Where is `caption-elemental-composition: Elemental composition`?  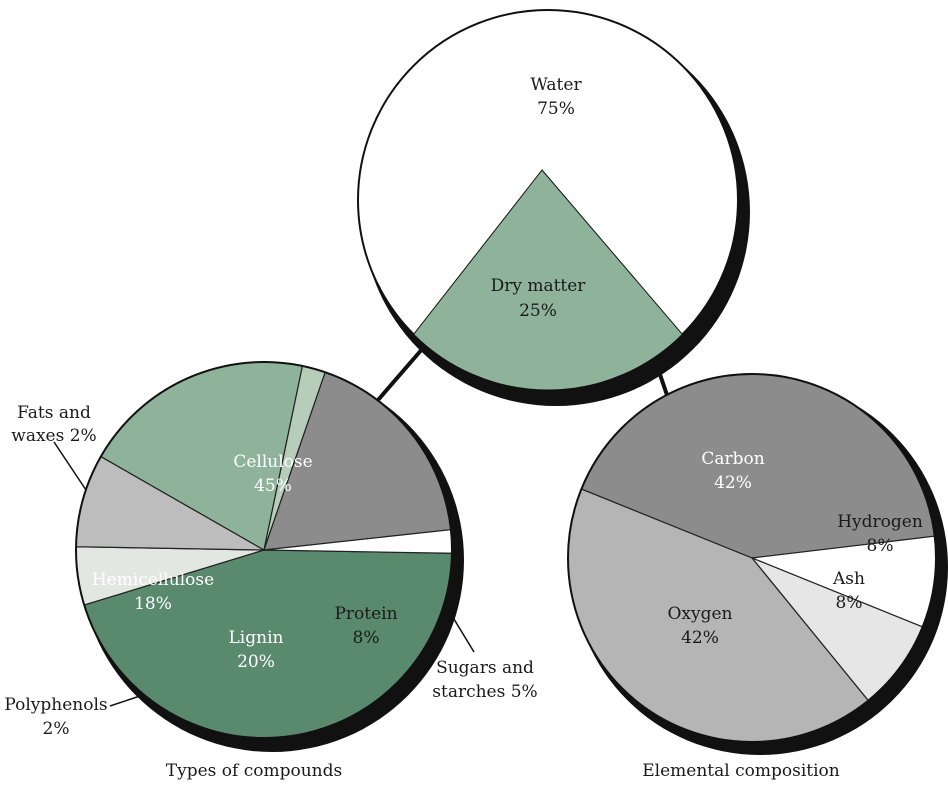
caption-elemental-composition: Elemental composition is located at coordinates (741, 771).